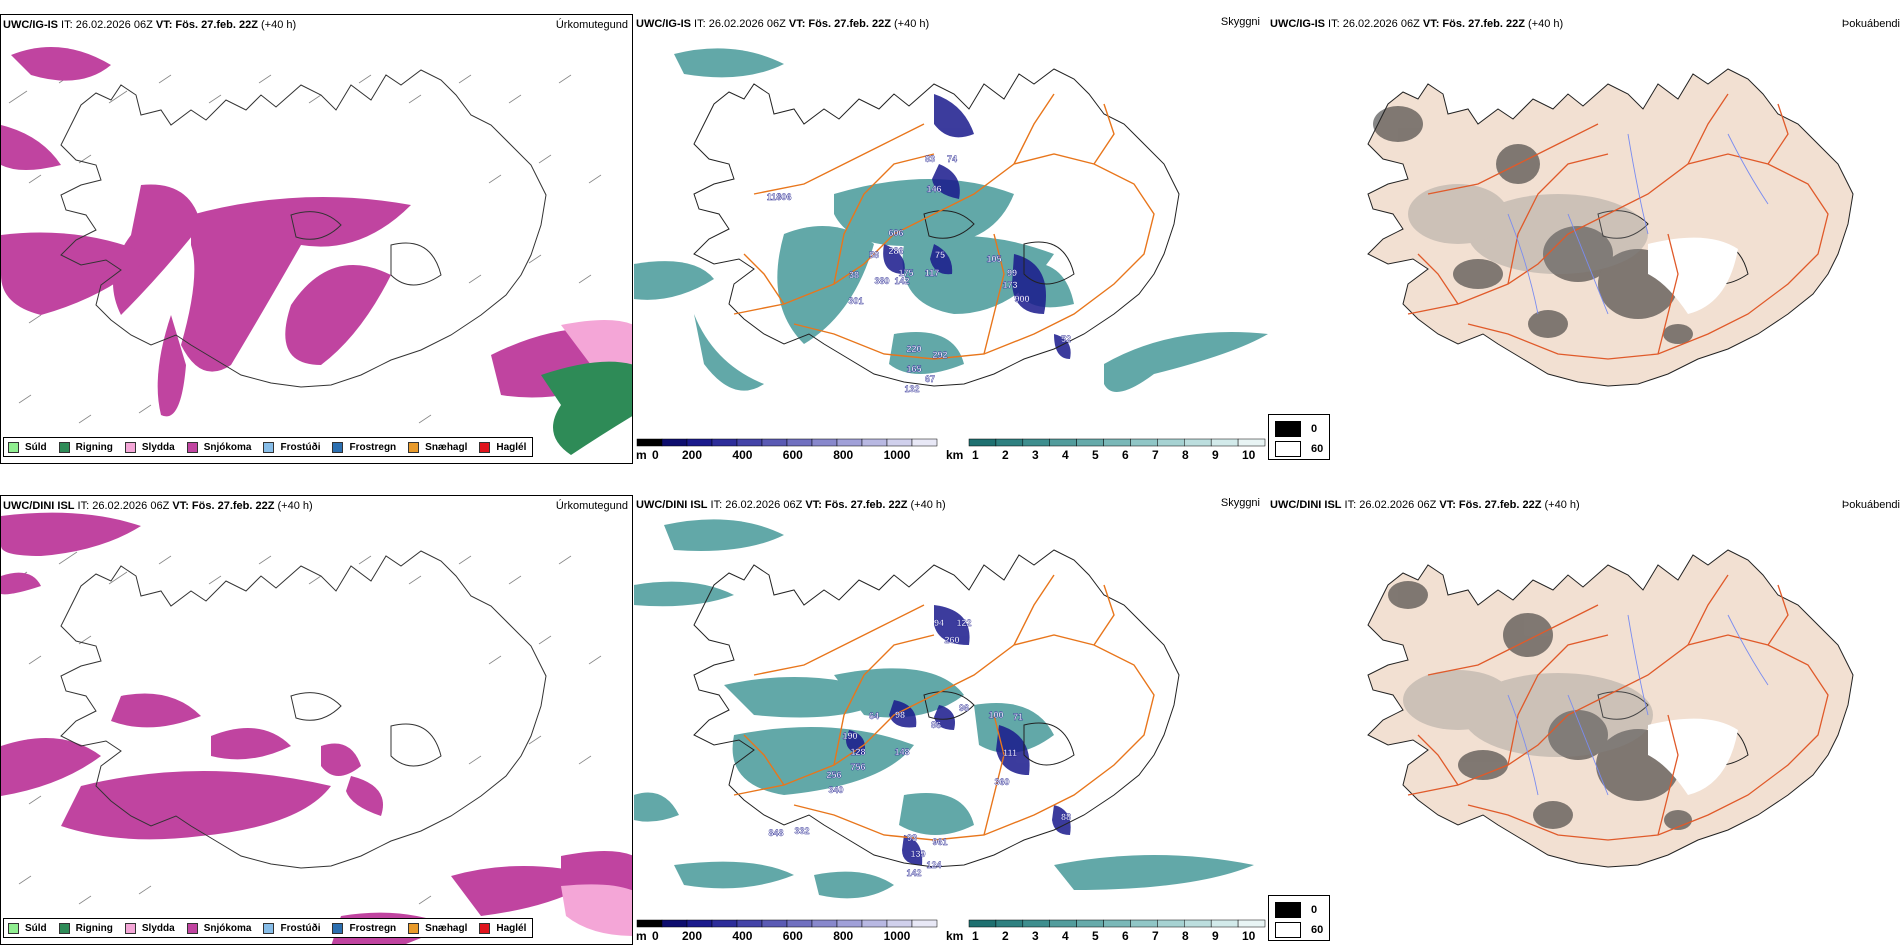 This screenshot has height=950, width=1900. Describe the element at coordinates (1117, 923) in the screenshot. I see `visibility-colorbar` at that location.